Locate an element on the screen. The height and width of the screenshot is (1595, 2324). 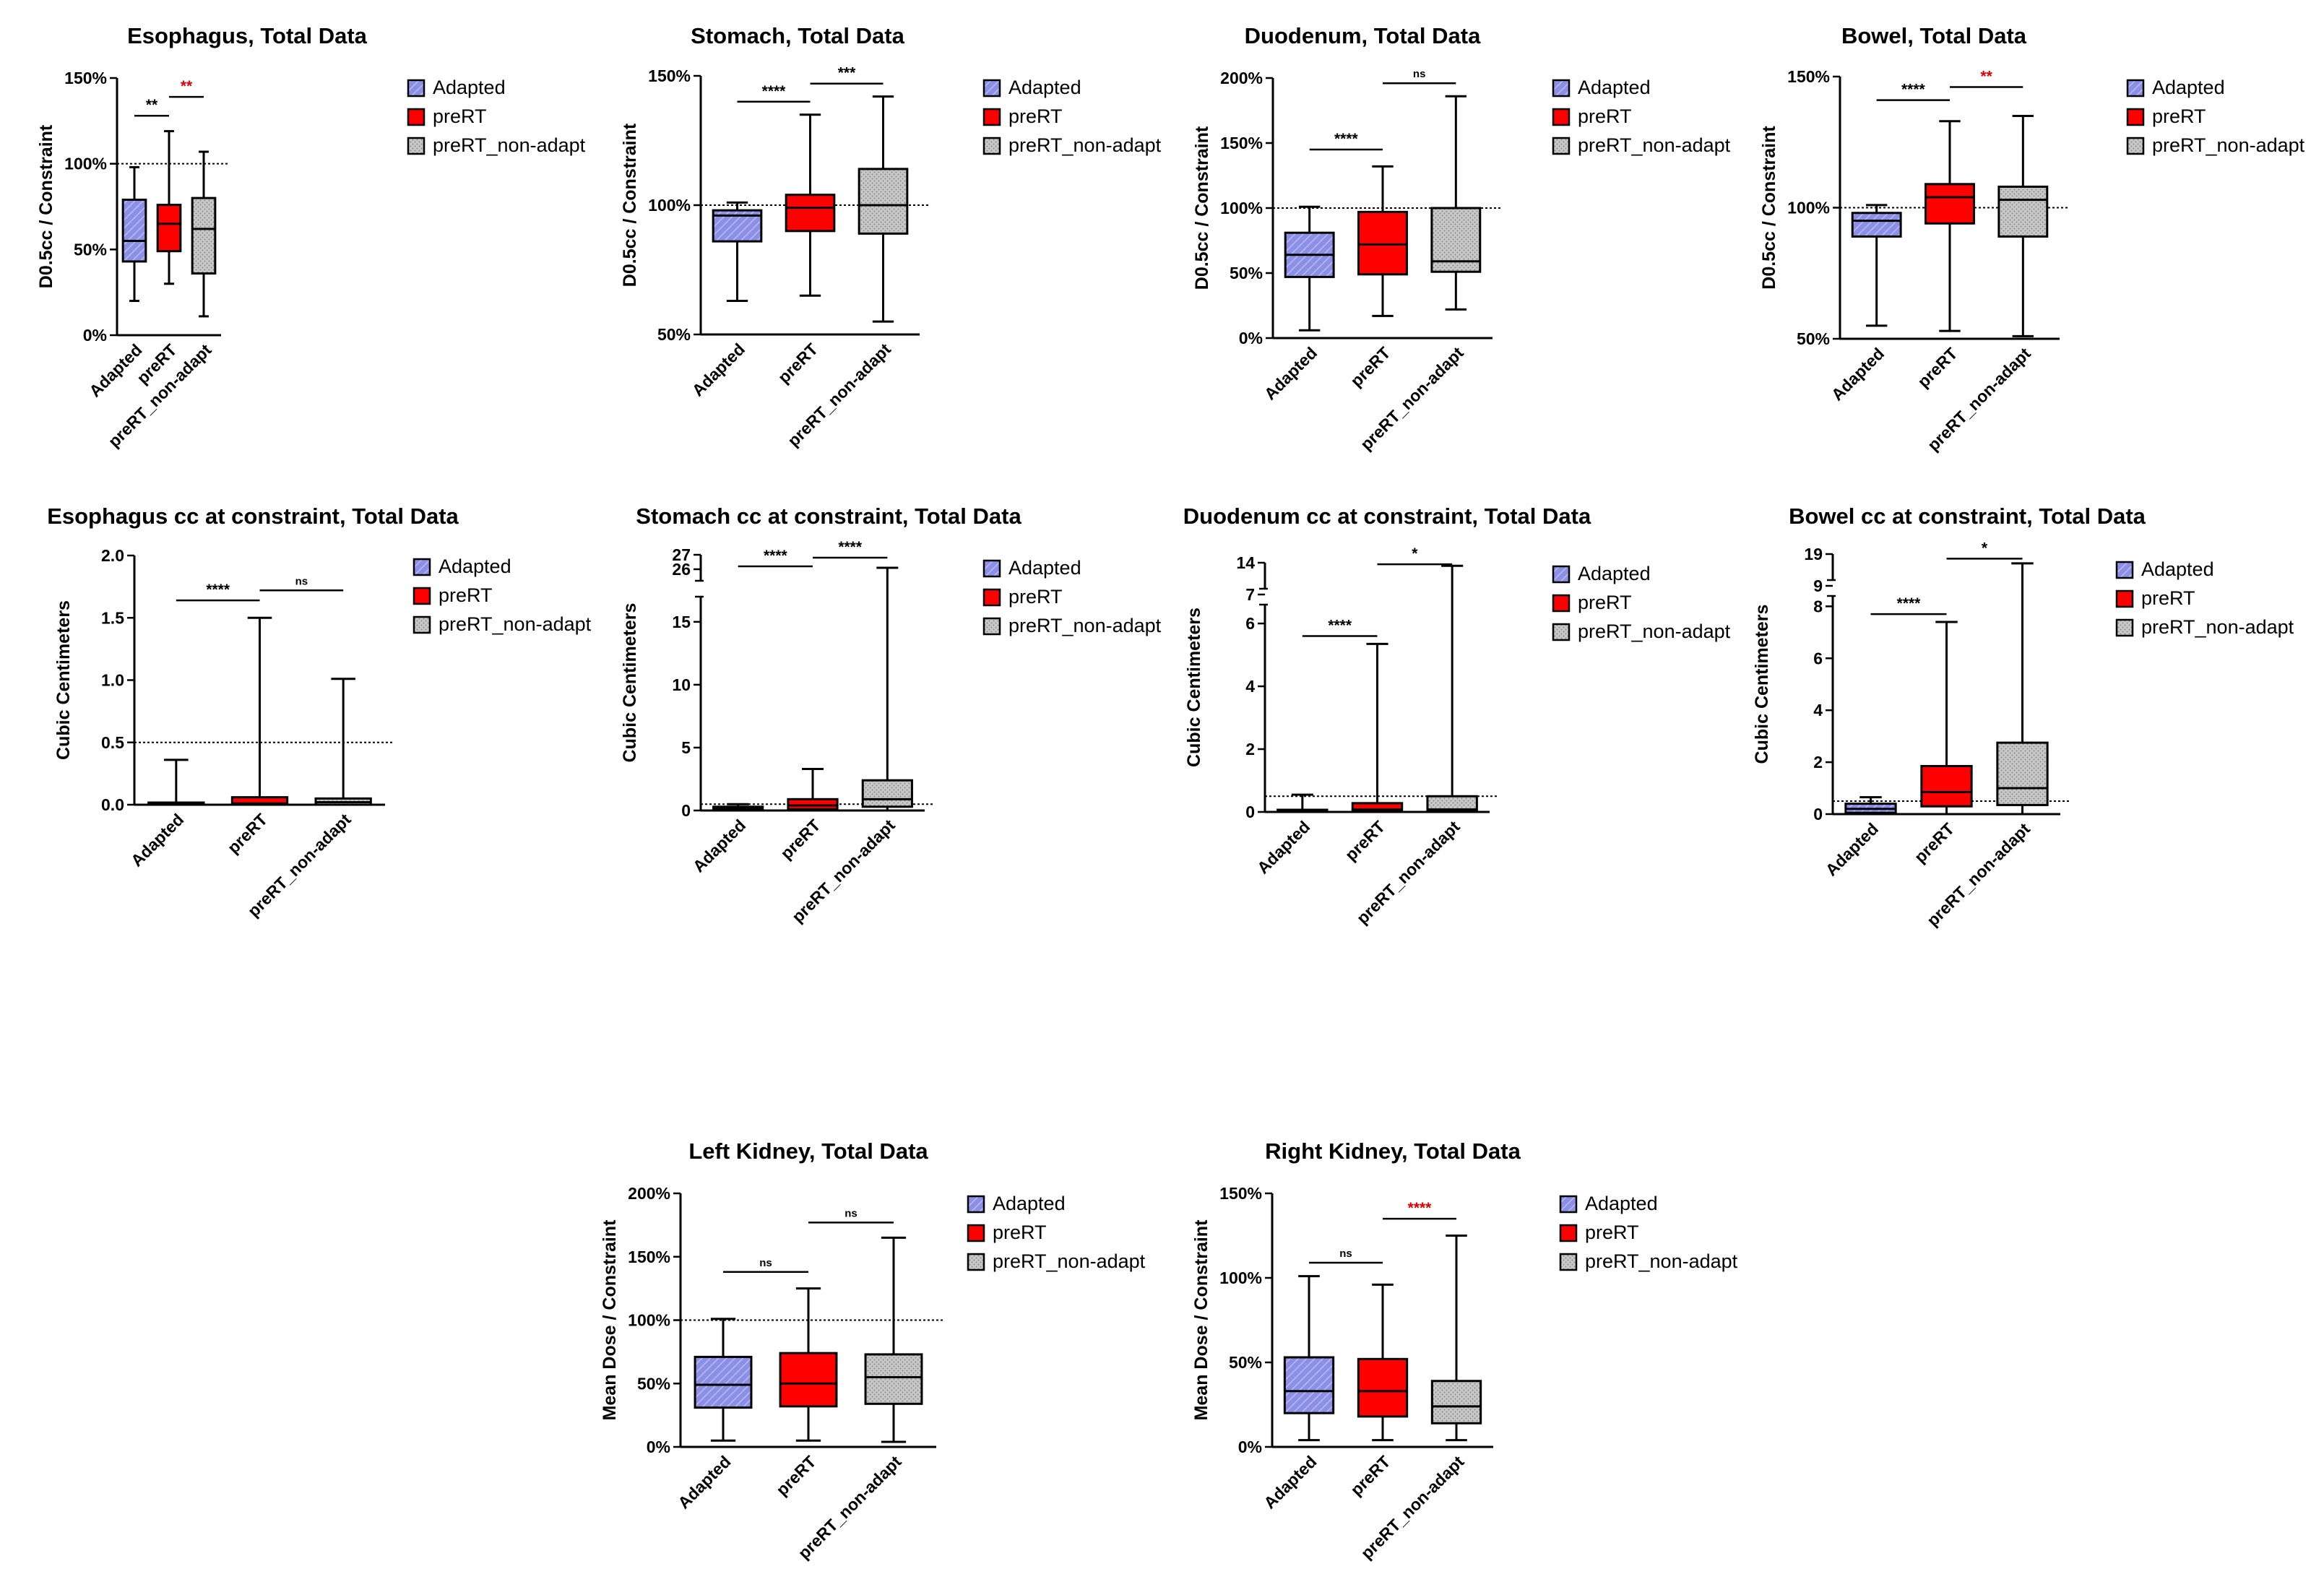
y-tick-label: 100% is located at coordinates (85, 164).